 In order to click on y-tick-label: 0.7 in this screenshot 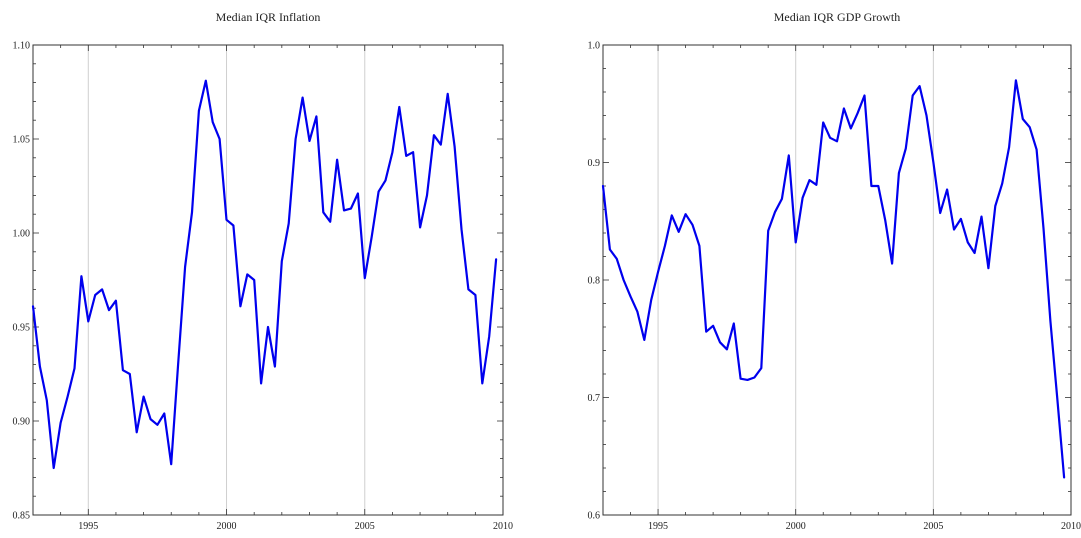, I will do `click(594, 398)`.